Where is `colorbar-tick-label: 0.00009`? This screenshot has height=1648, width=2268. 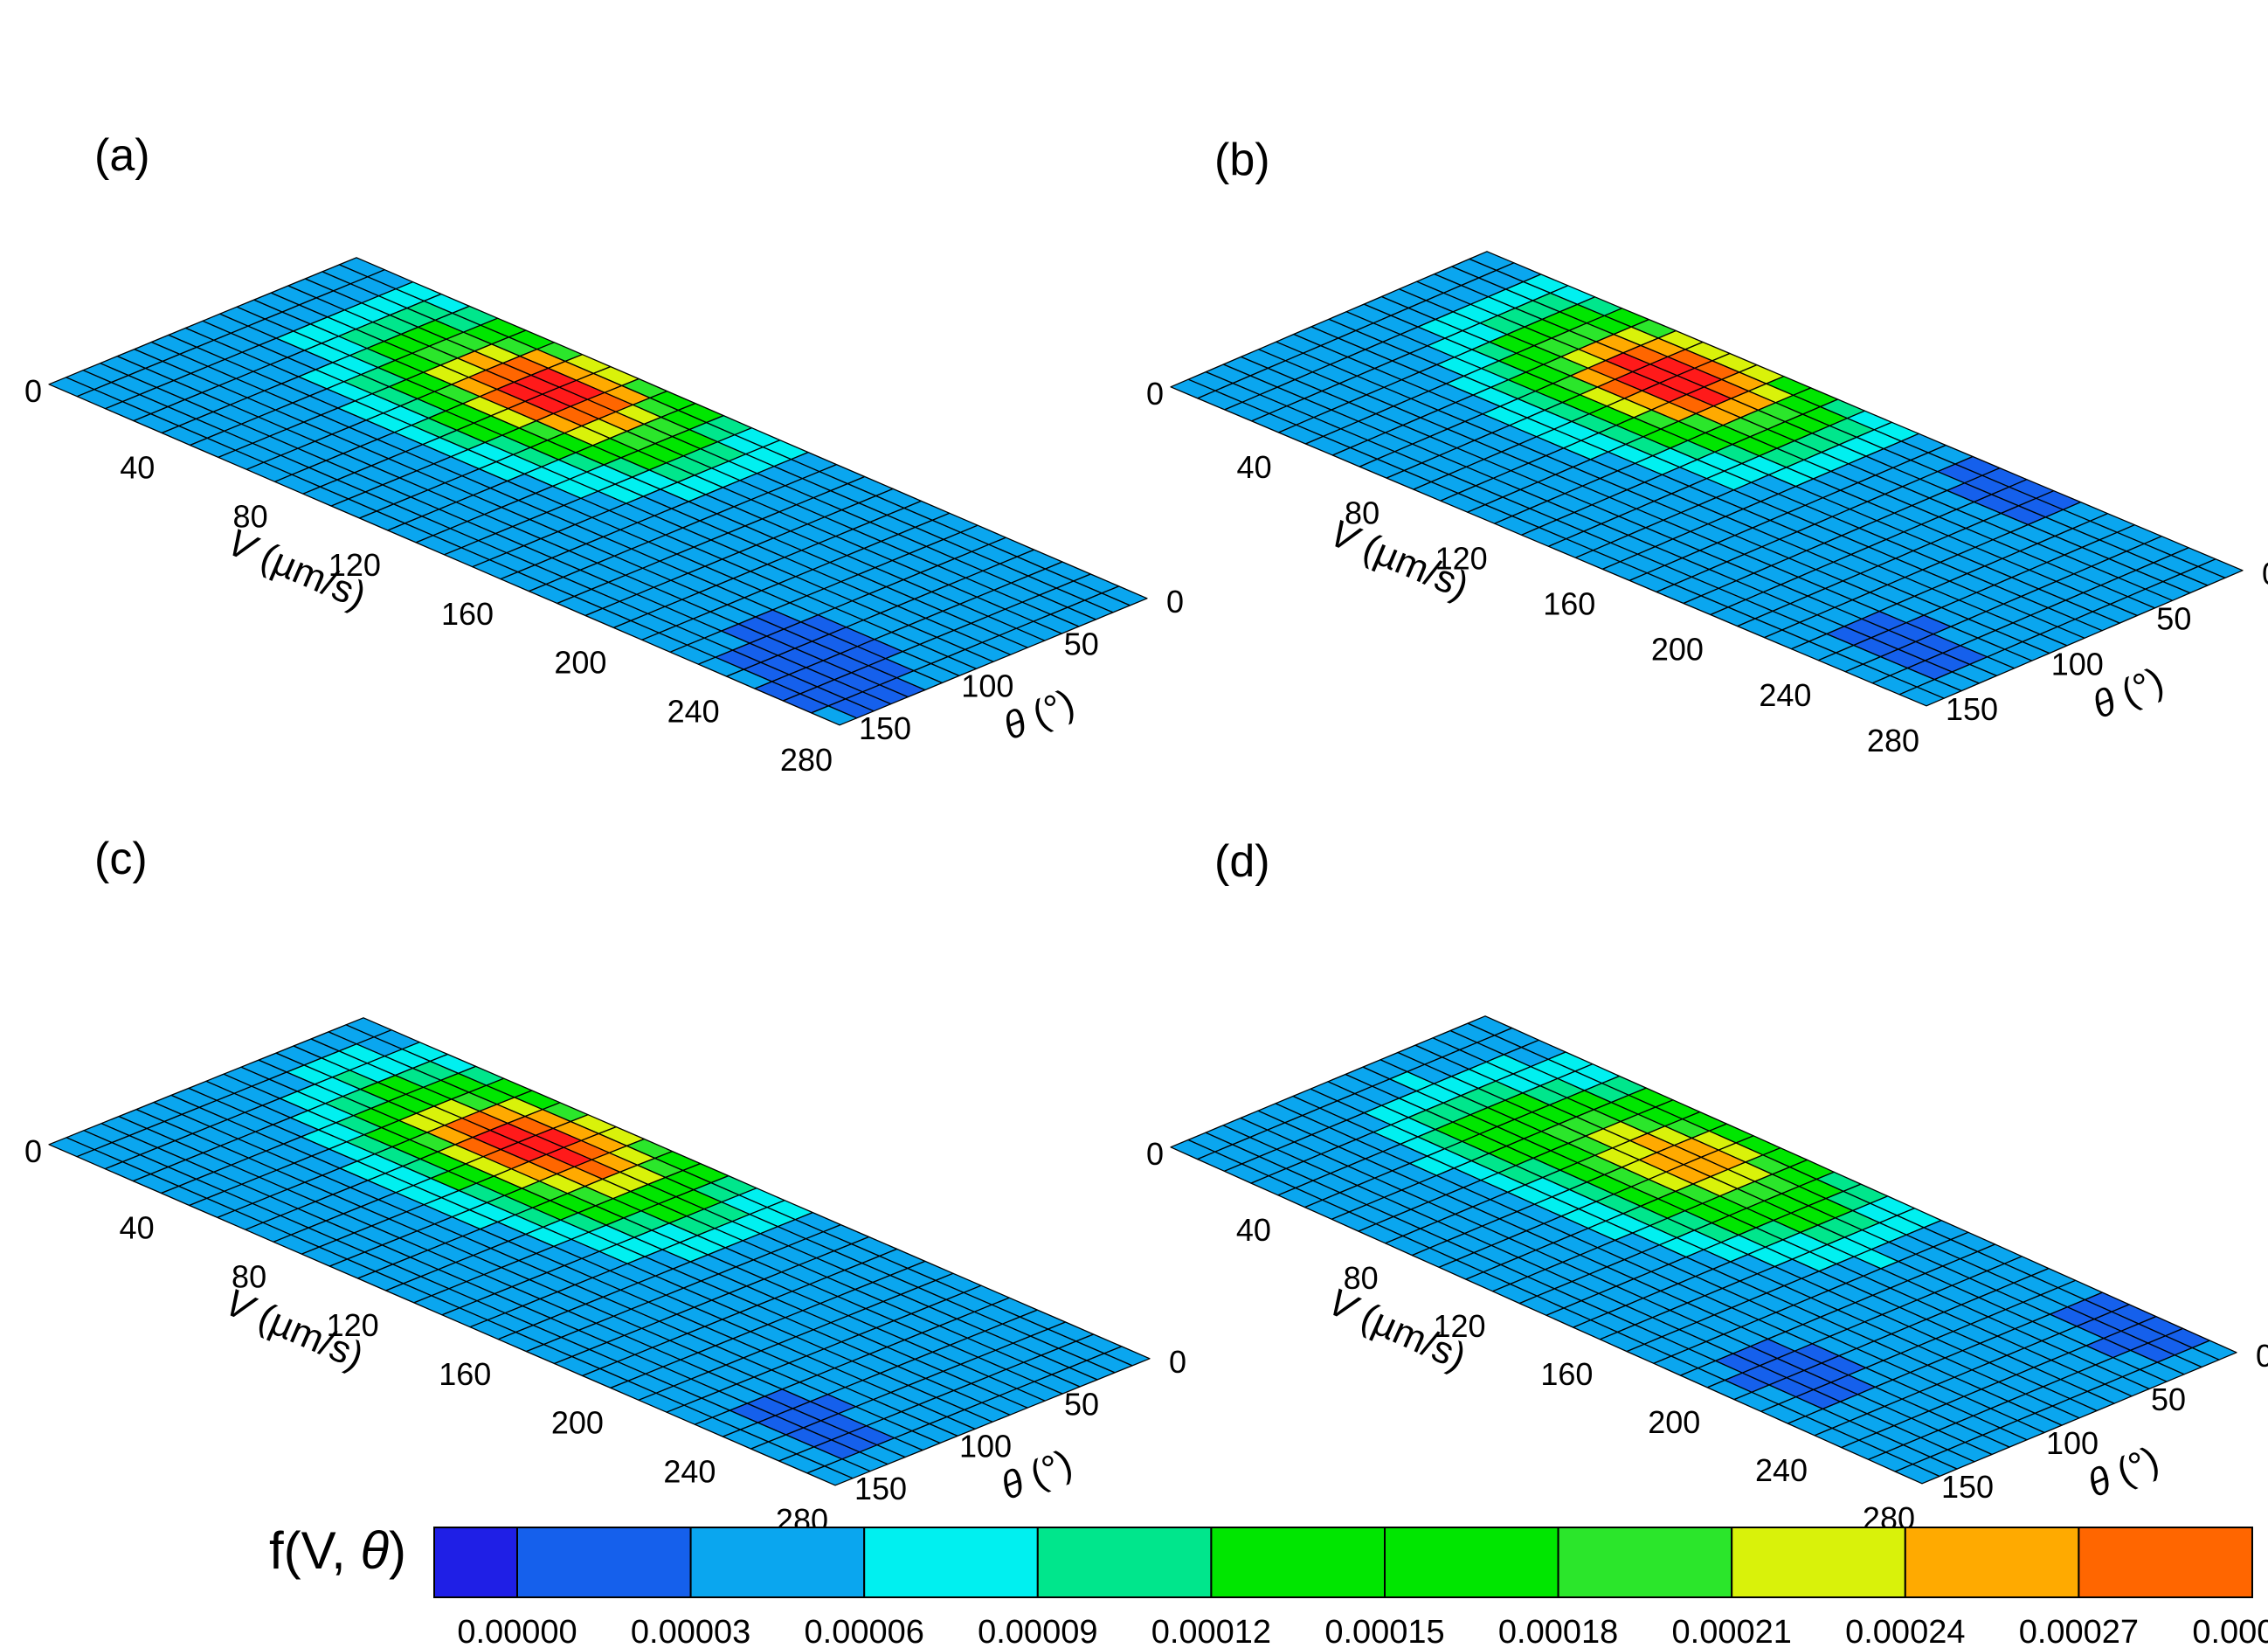 colorbar-tick-label: 0.00009 is located at coordinates (1038, 1631).